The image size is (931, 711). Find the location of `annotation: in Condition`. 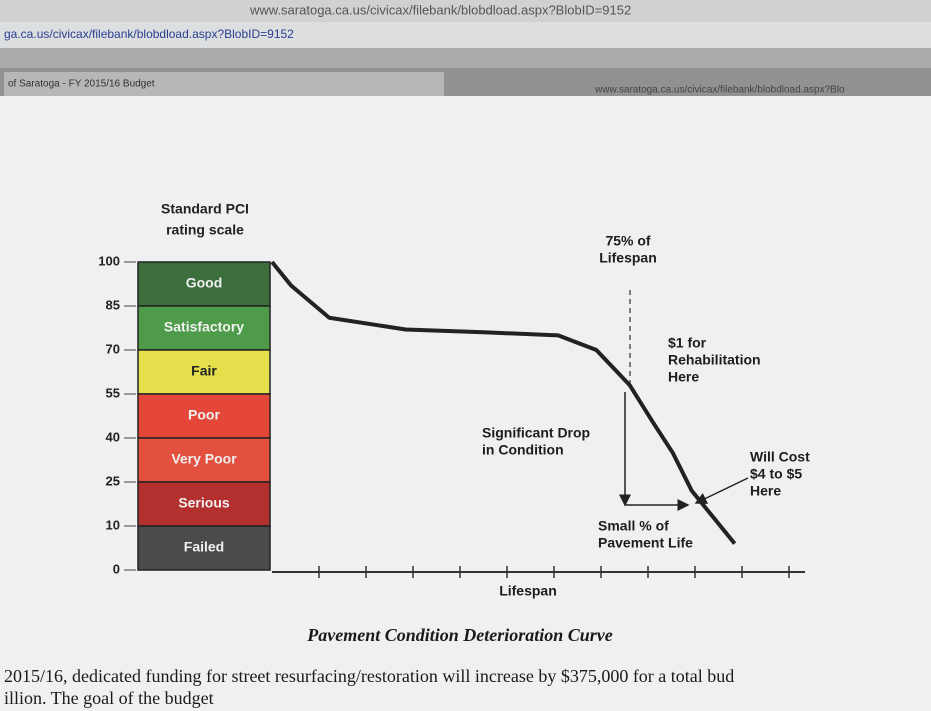

annotation: in Condition is located at coordinates (523, 450).